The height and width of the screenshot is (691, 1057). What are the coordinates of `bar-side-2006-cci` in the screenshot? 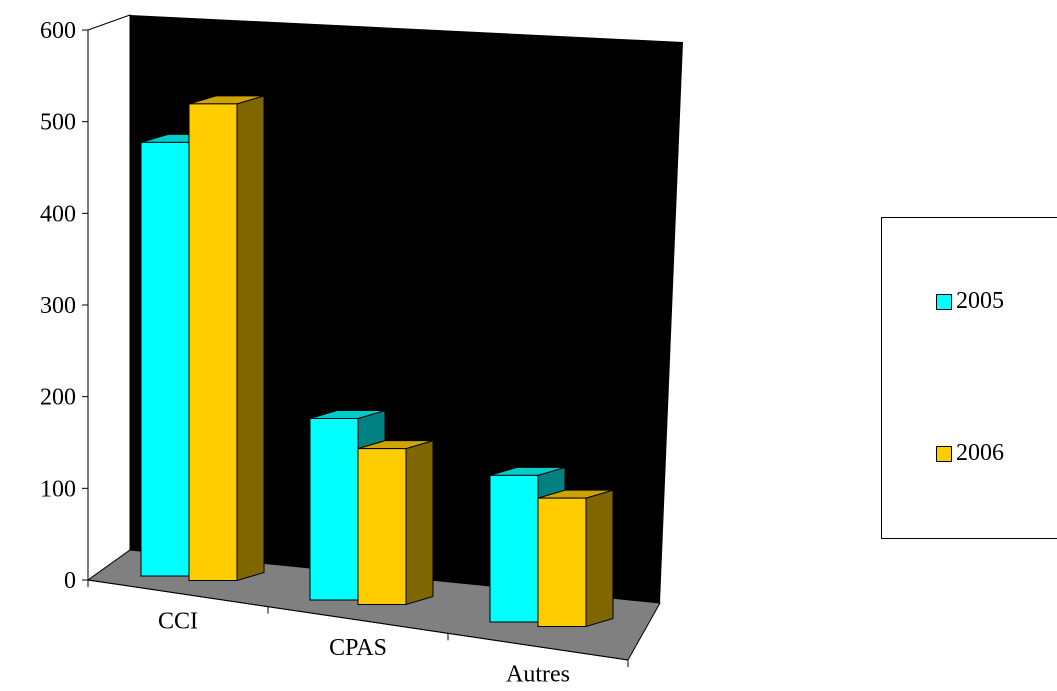 It's located at (250, 338).